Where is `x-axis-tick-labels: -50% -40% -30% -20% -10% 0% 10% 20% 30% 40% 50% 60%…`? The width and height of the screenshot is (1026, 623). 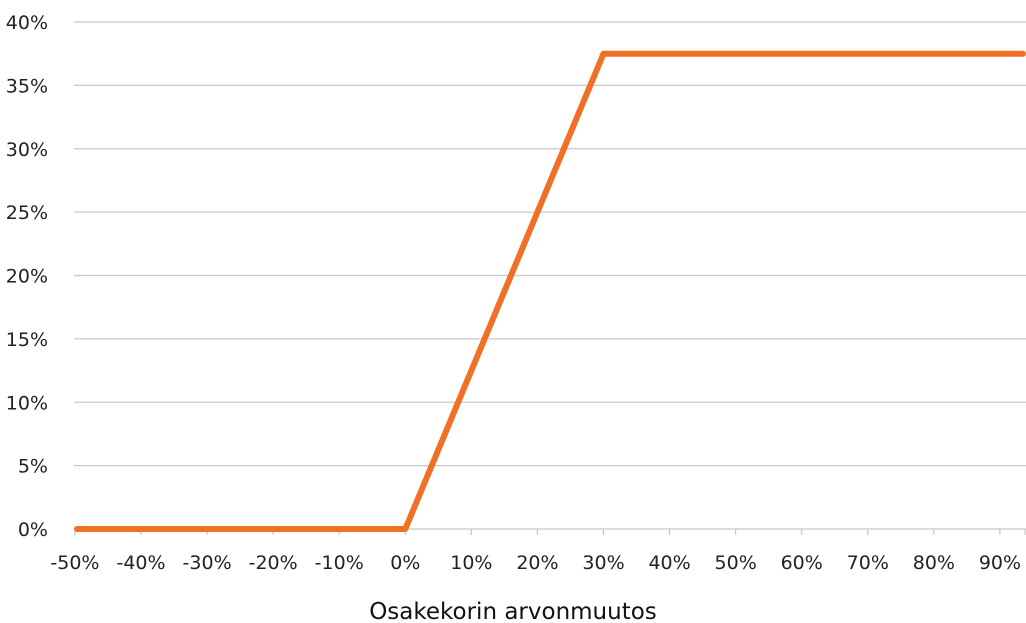 x-axis-tick-labels: -50% -40% -30% -20% -10% 0% 10% 20% 30% 40% 50% 60%… is located at coordinates (535, 563).